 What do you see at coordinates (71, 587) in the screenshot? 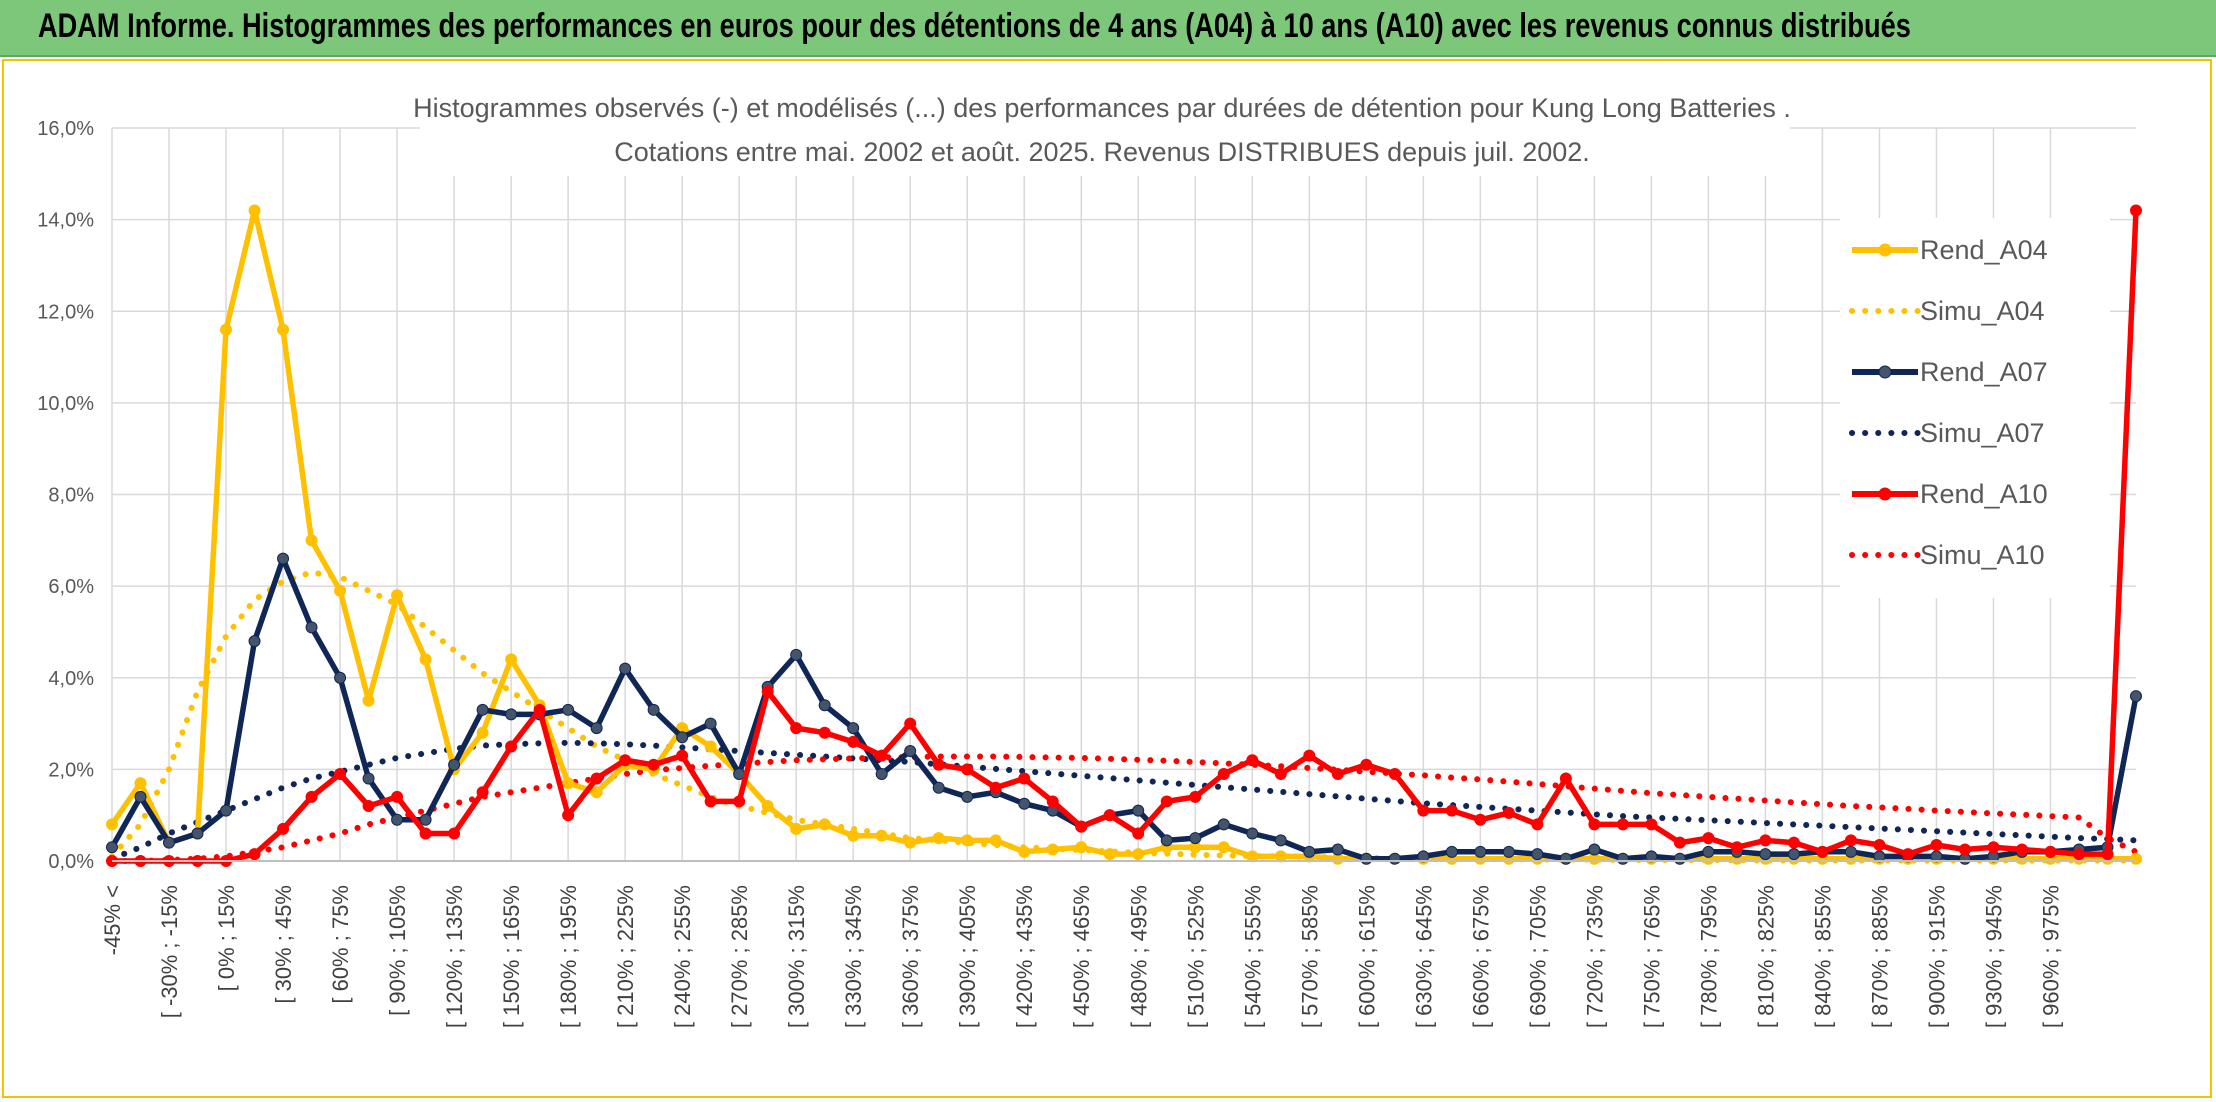
I see `y-tick-label: 6,0%` at bounding box center [71, 587].